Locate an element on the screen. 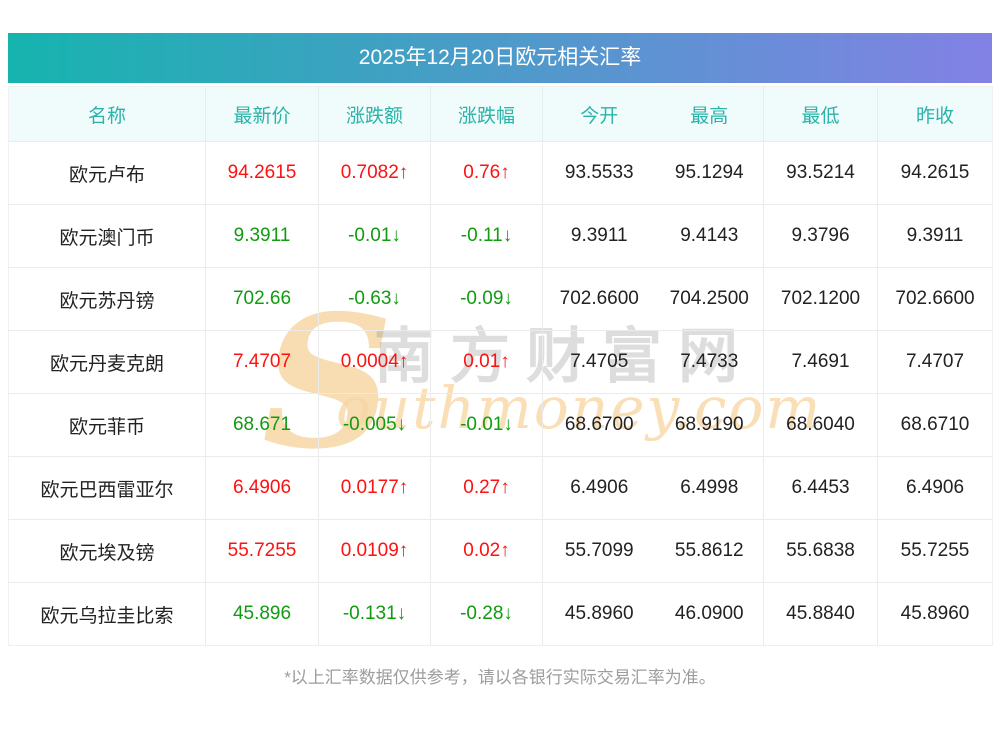 The height and width of the screenshot is (730, 1000). high-price: 68.9190 is located at coordinates (709, 425).